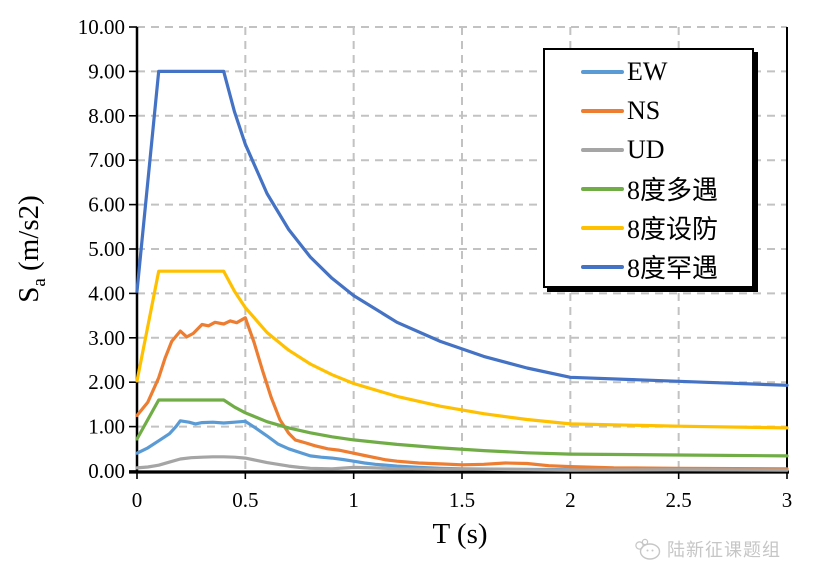 The image size is (823, 582). I want to click on legend-line-sample-ud, so click(602, 149).